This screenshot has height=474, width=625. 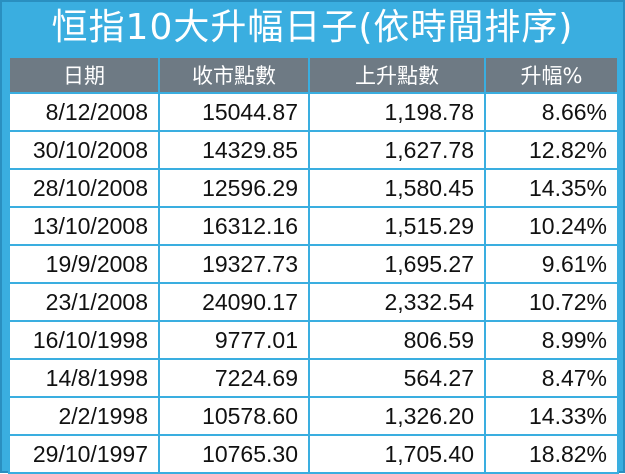 What do you see at coordinates (84, 302) in the screenshot?
I see `date-cell: 23/1/2008` at bounding box center [84, 302].